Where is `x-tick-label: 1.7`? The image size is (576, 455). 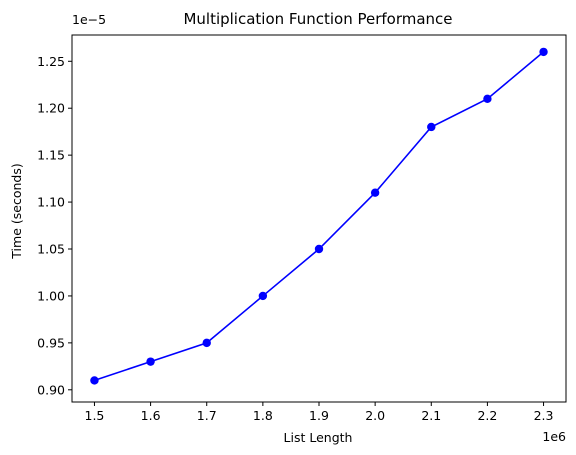 x-tick-label: 1.7 is located at coordinates (207, 415).